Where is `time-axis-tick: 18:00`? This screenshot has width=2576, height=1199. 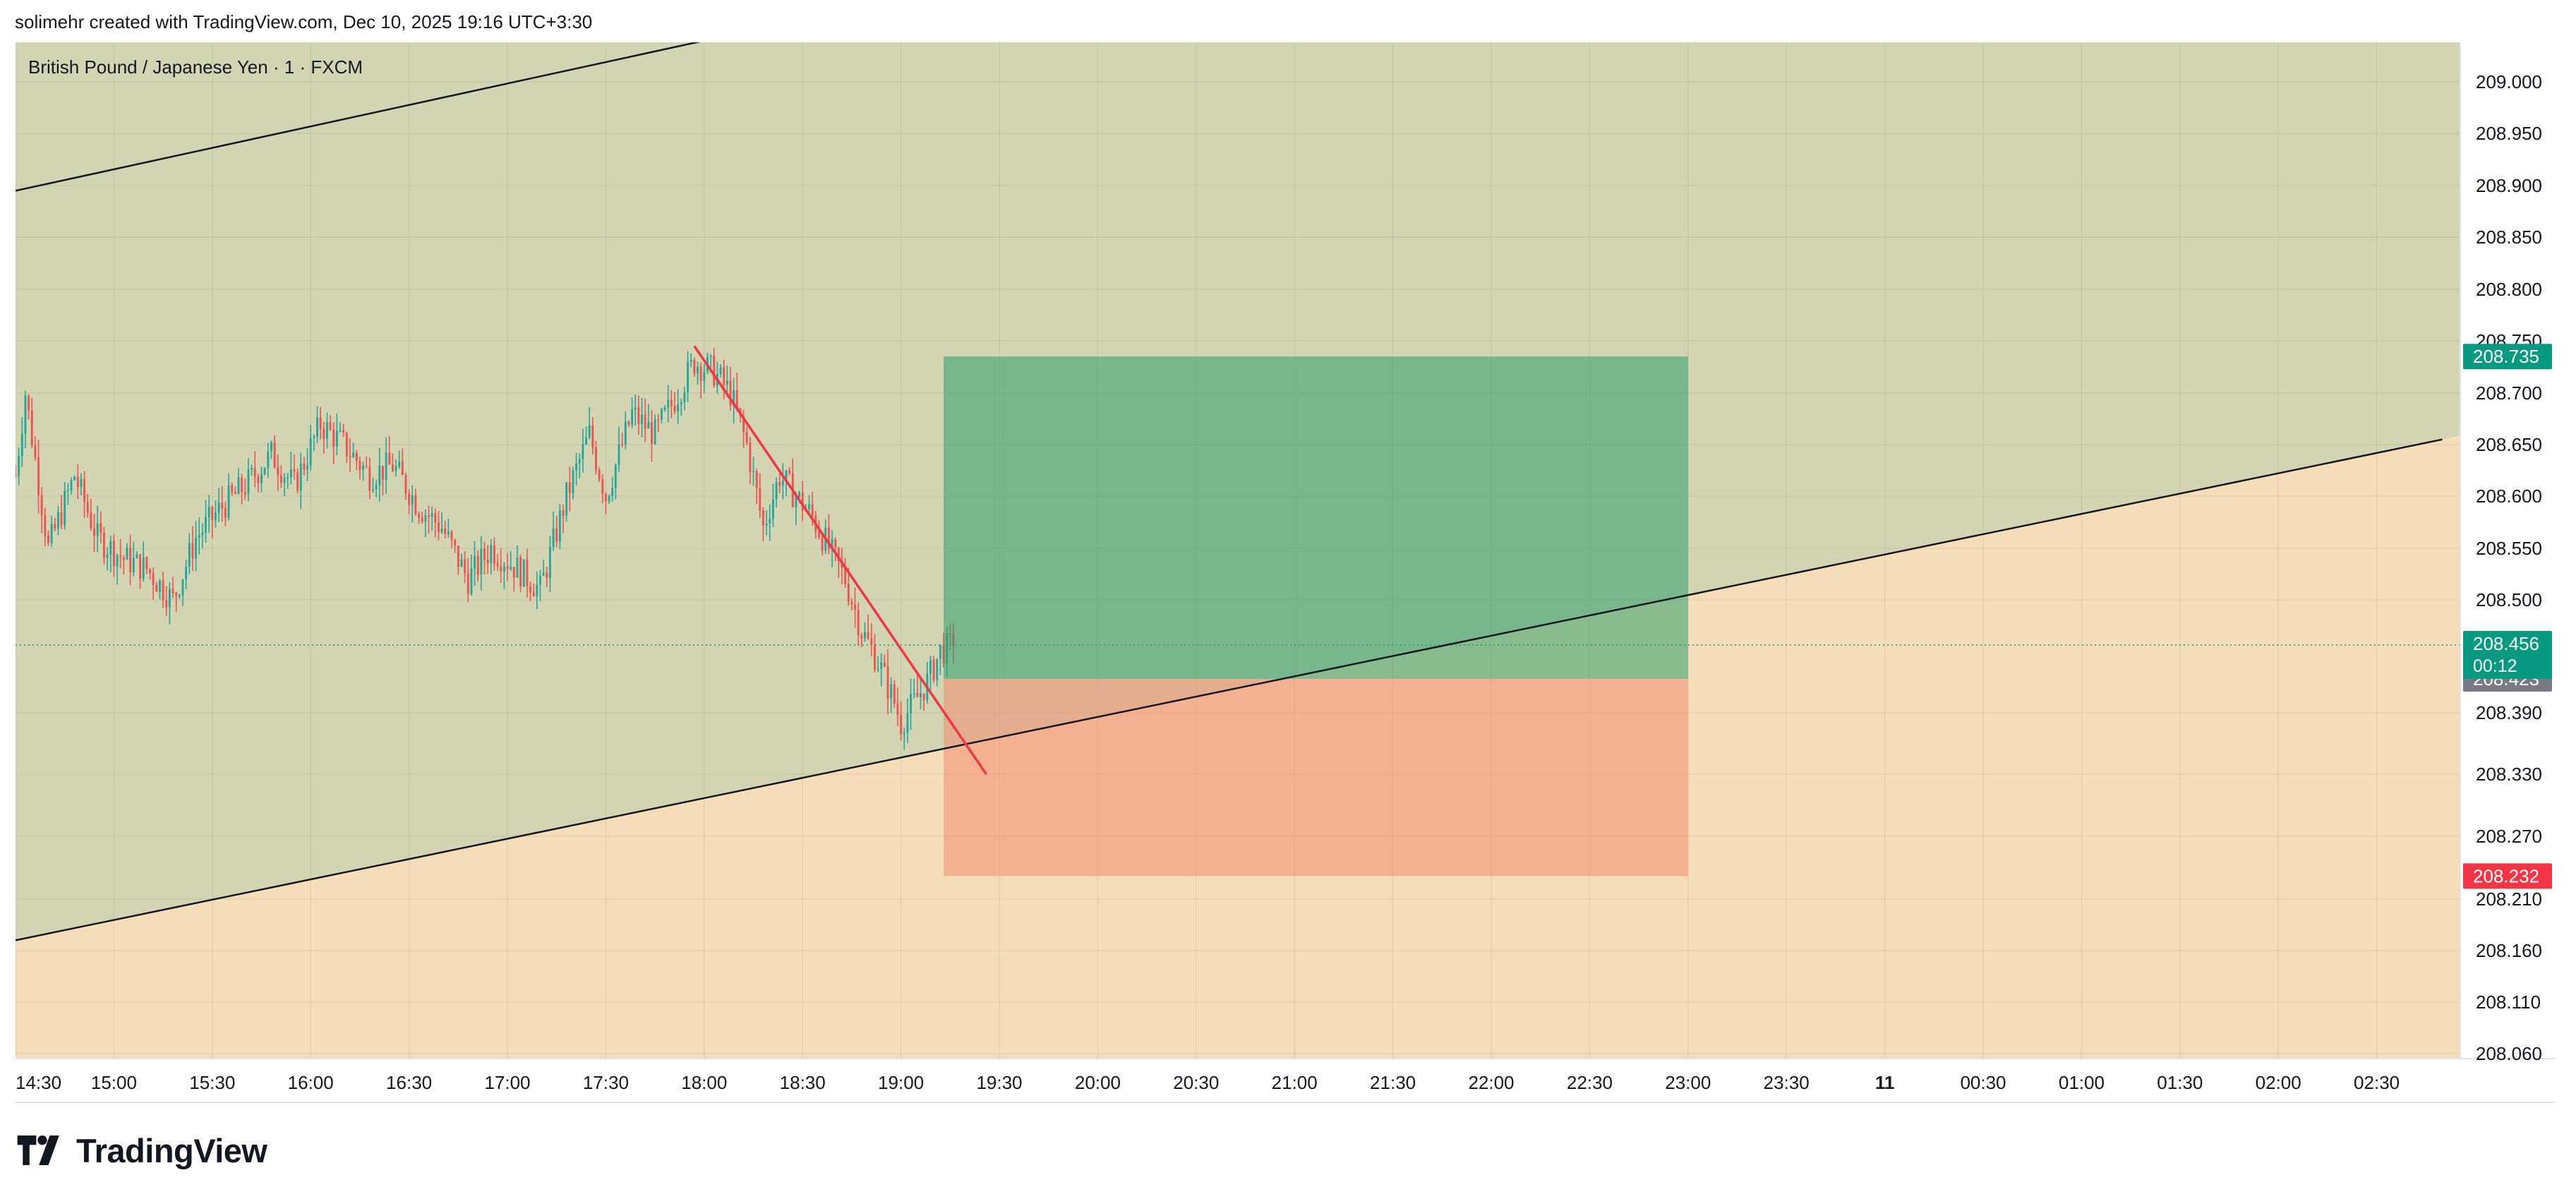 time-axis-tick: 18:00 is located at coordinates (704, 1082).